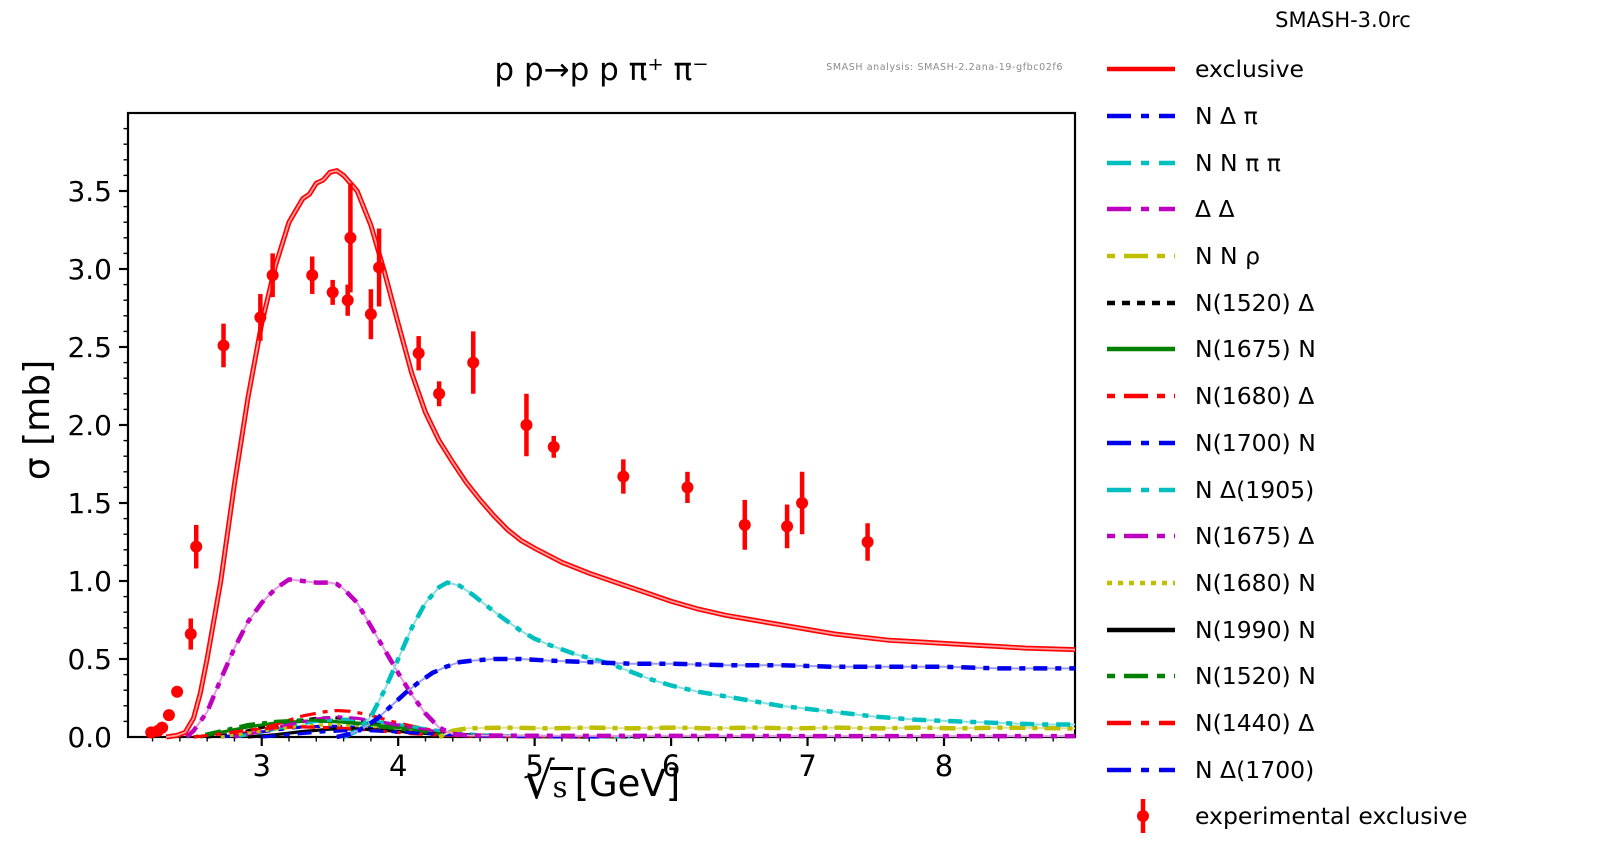  Describe the element at coordinates (1143, 816) in the screenshot. I see `legend-sample-experimental-exclusive` at that location.